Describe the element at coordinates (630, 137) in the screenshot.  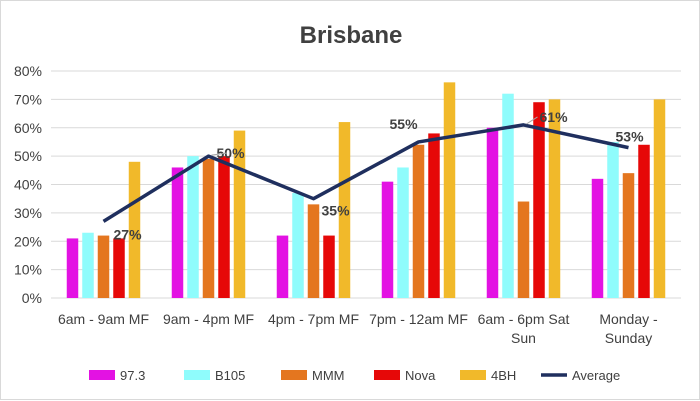
I see `average-data-label: 53%` at that location.